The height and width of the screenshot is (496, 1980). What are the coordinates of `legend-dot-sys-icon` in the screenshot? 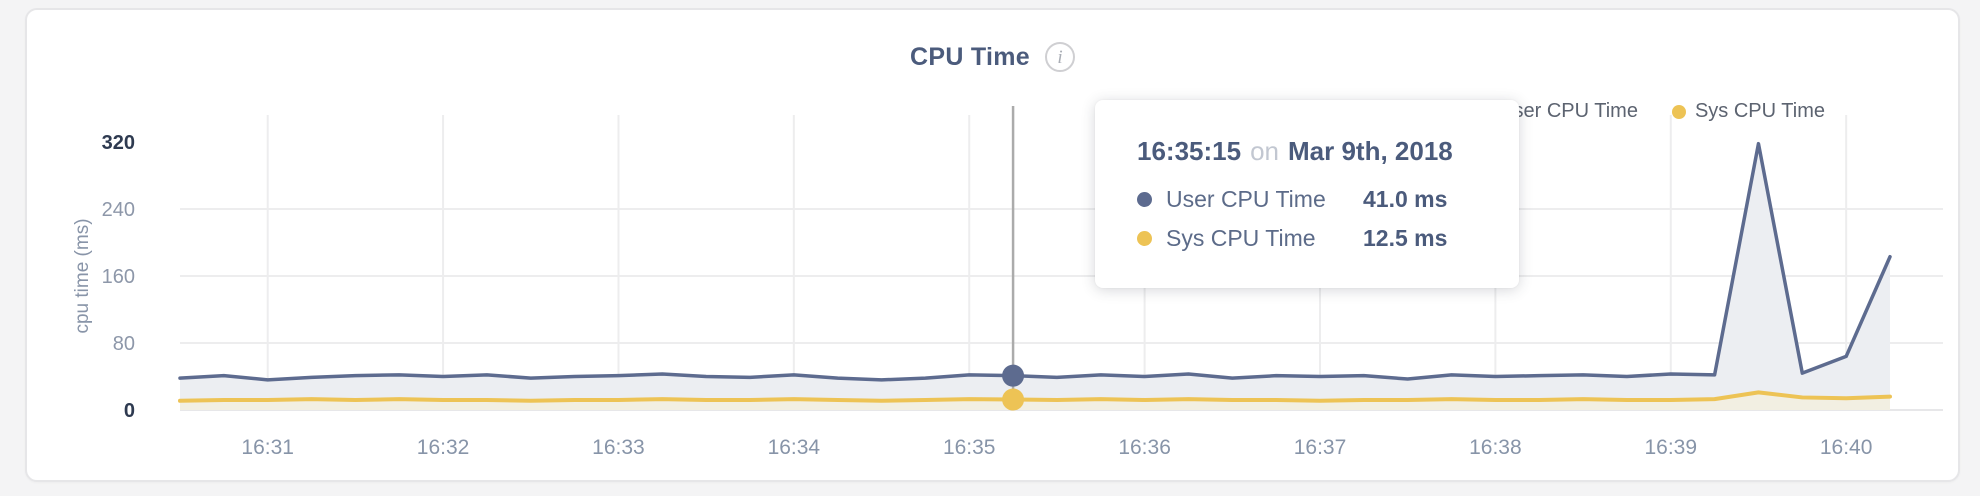 It's located at (1678, 111).